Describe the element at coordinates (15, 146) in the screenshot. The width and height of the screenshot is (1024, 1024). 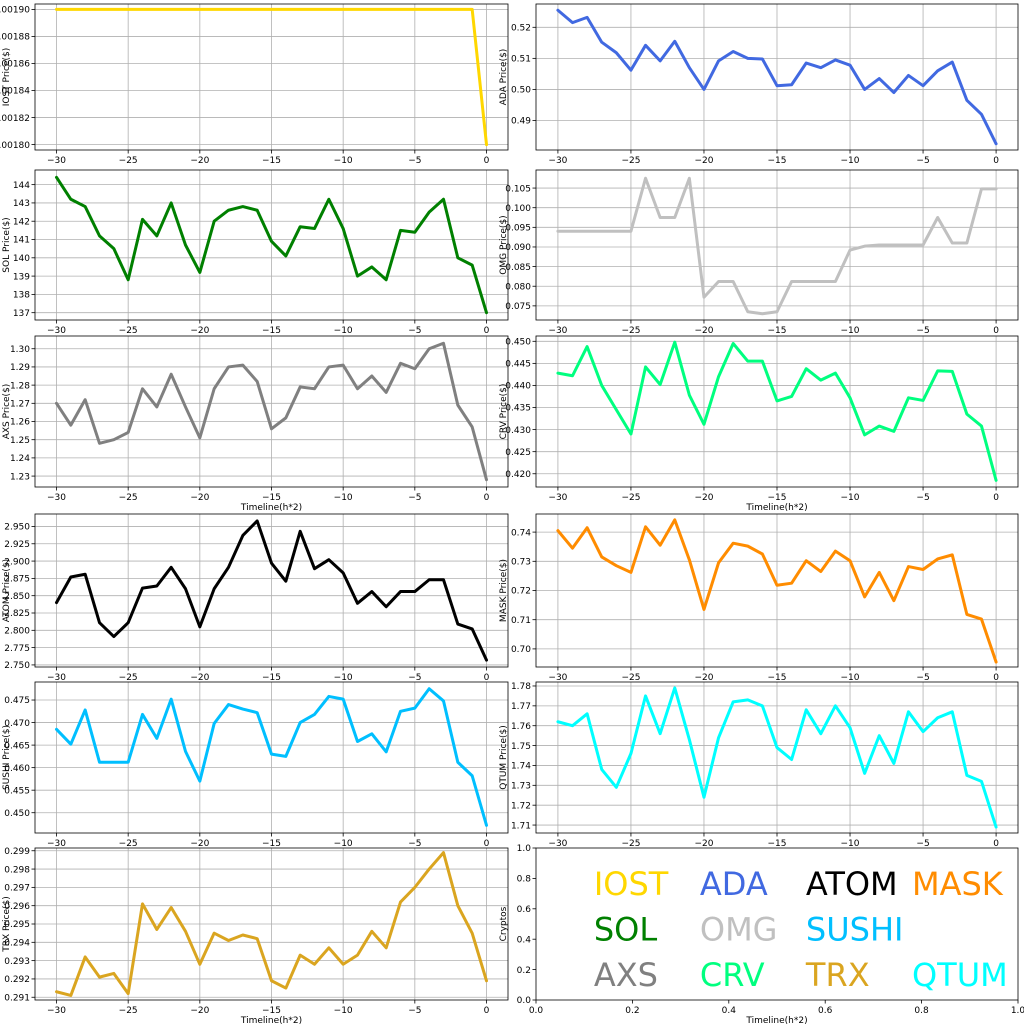
I see `y-tick-label: 0.00180` at that location.